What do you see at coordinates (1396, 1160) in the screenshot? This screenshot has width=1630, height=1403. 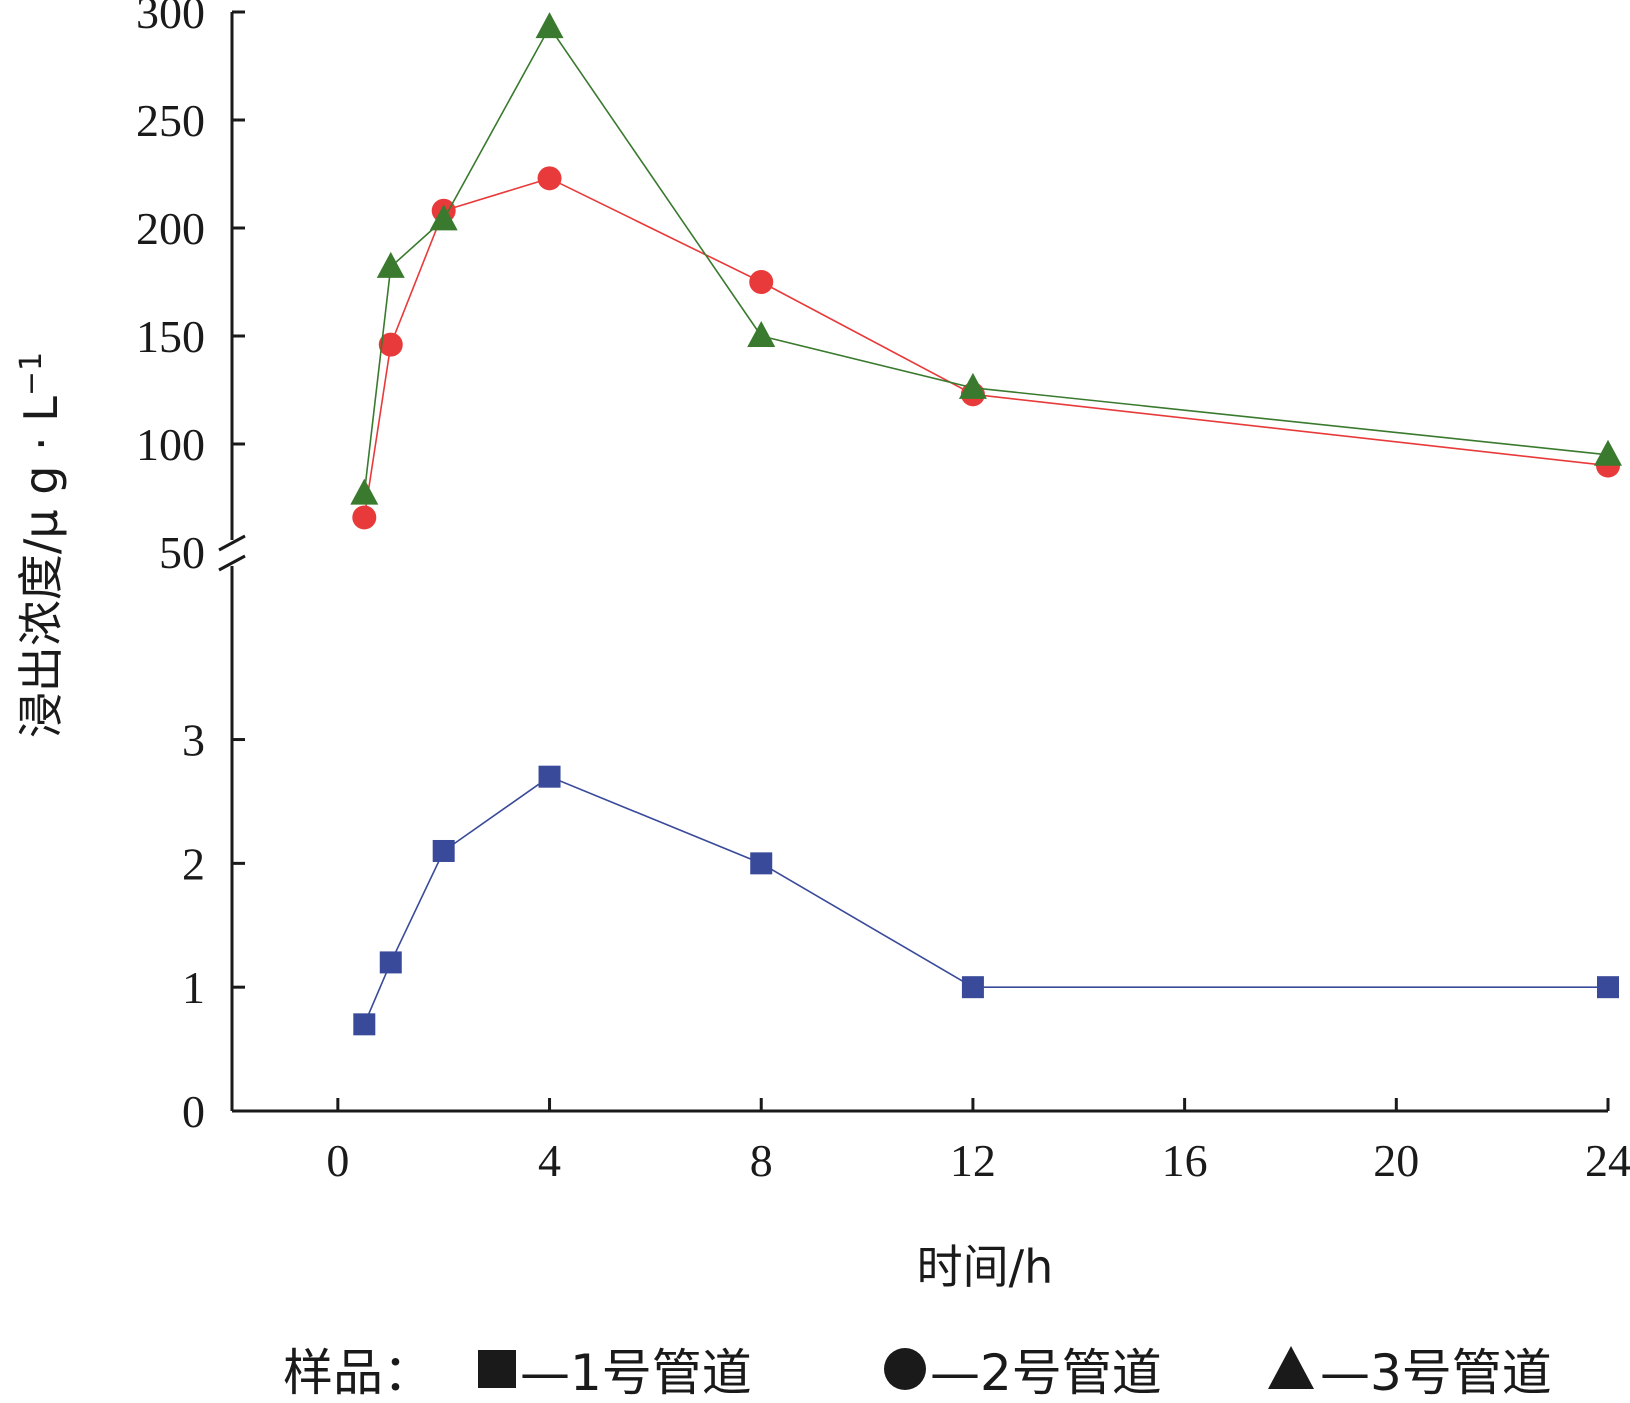 I see `x-tick-label: 20` at bounding box center [1396, 1160].